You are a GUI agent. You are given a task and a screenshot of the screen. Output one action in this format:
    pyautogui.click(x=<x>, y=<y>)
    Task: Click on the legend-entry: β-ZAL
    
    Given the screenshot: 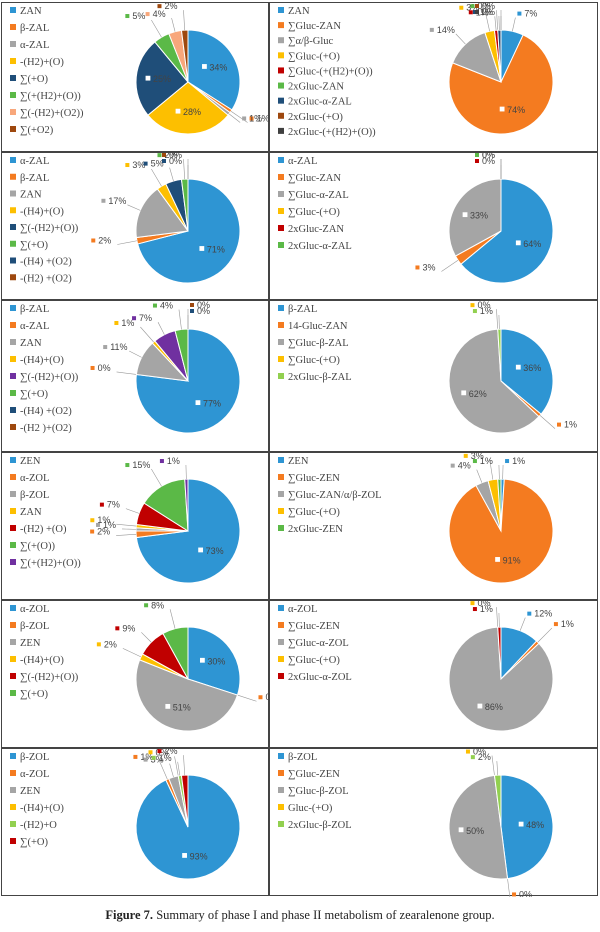 What is the action you would take?
    pyautogui.click(x=34, y=309)
    